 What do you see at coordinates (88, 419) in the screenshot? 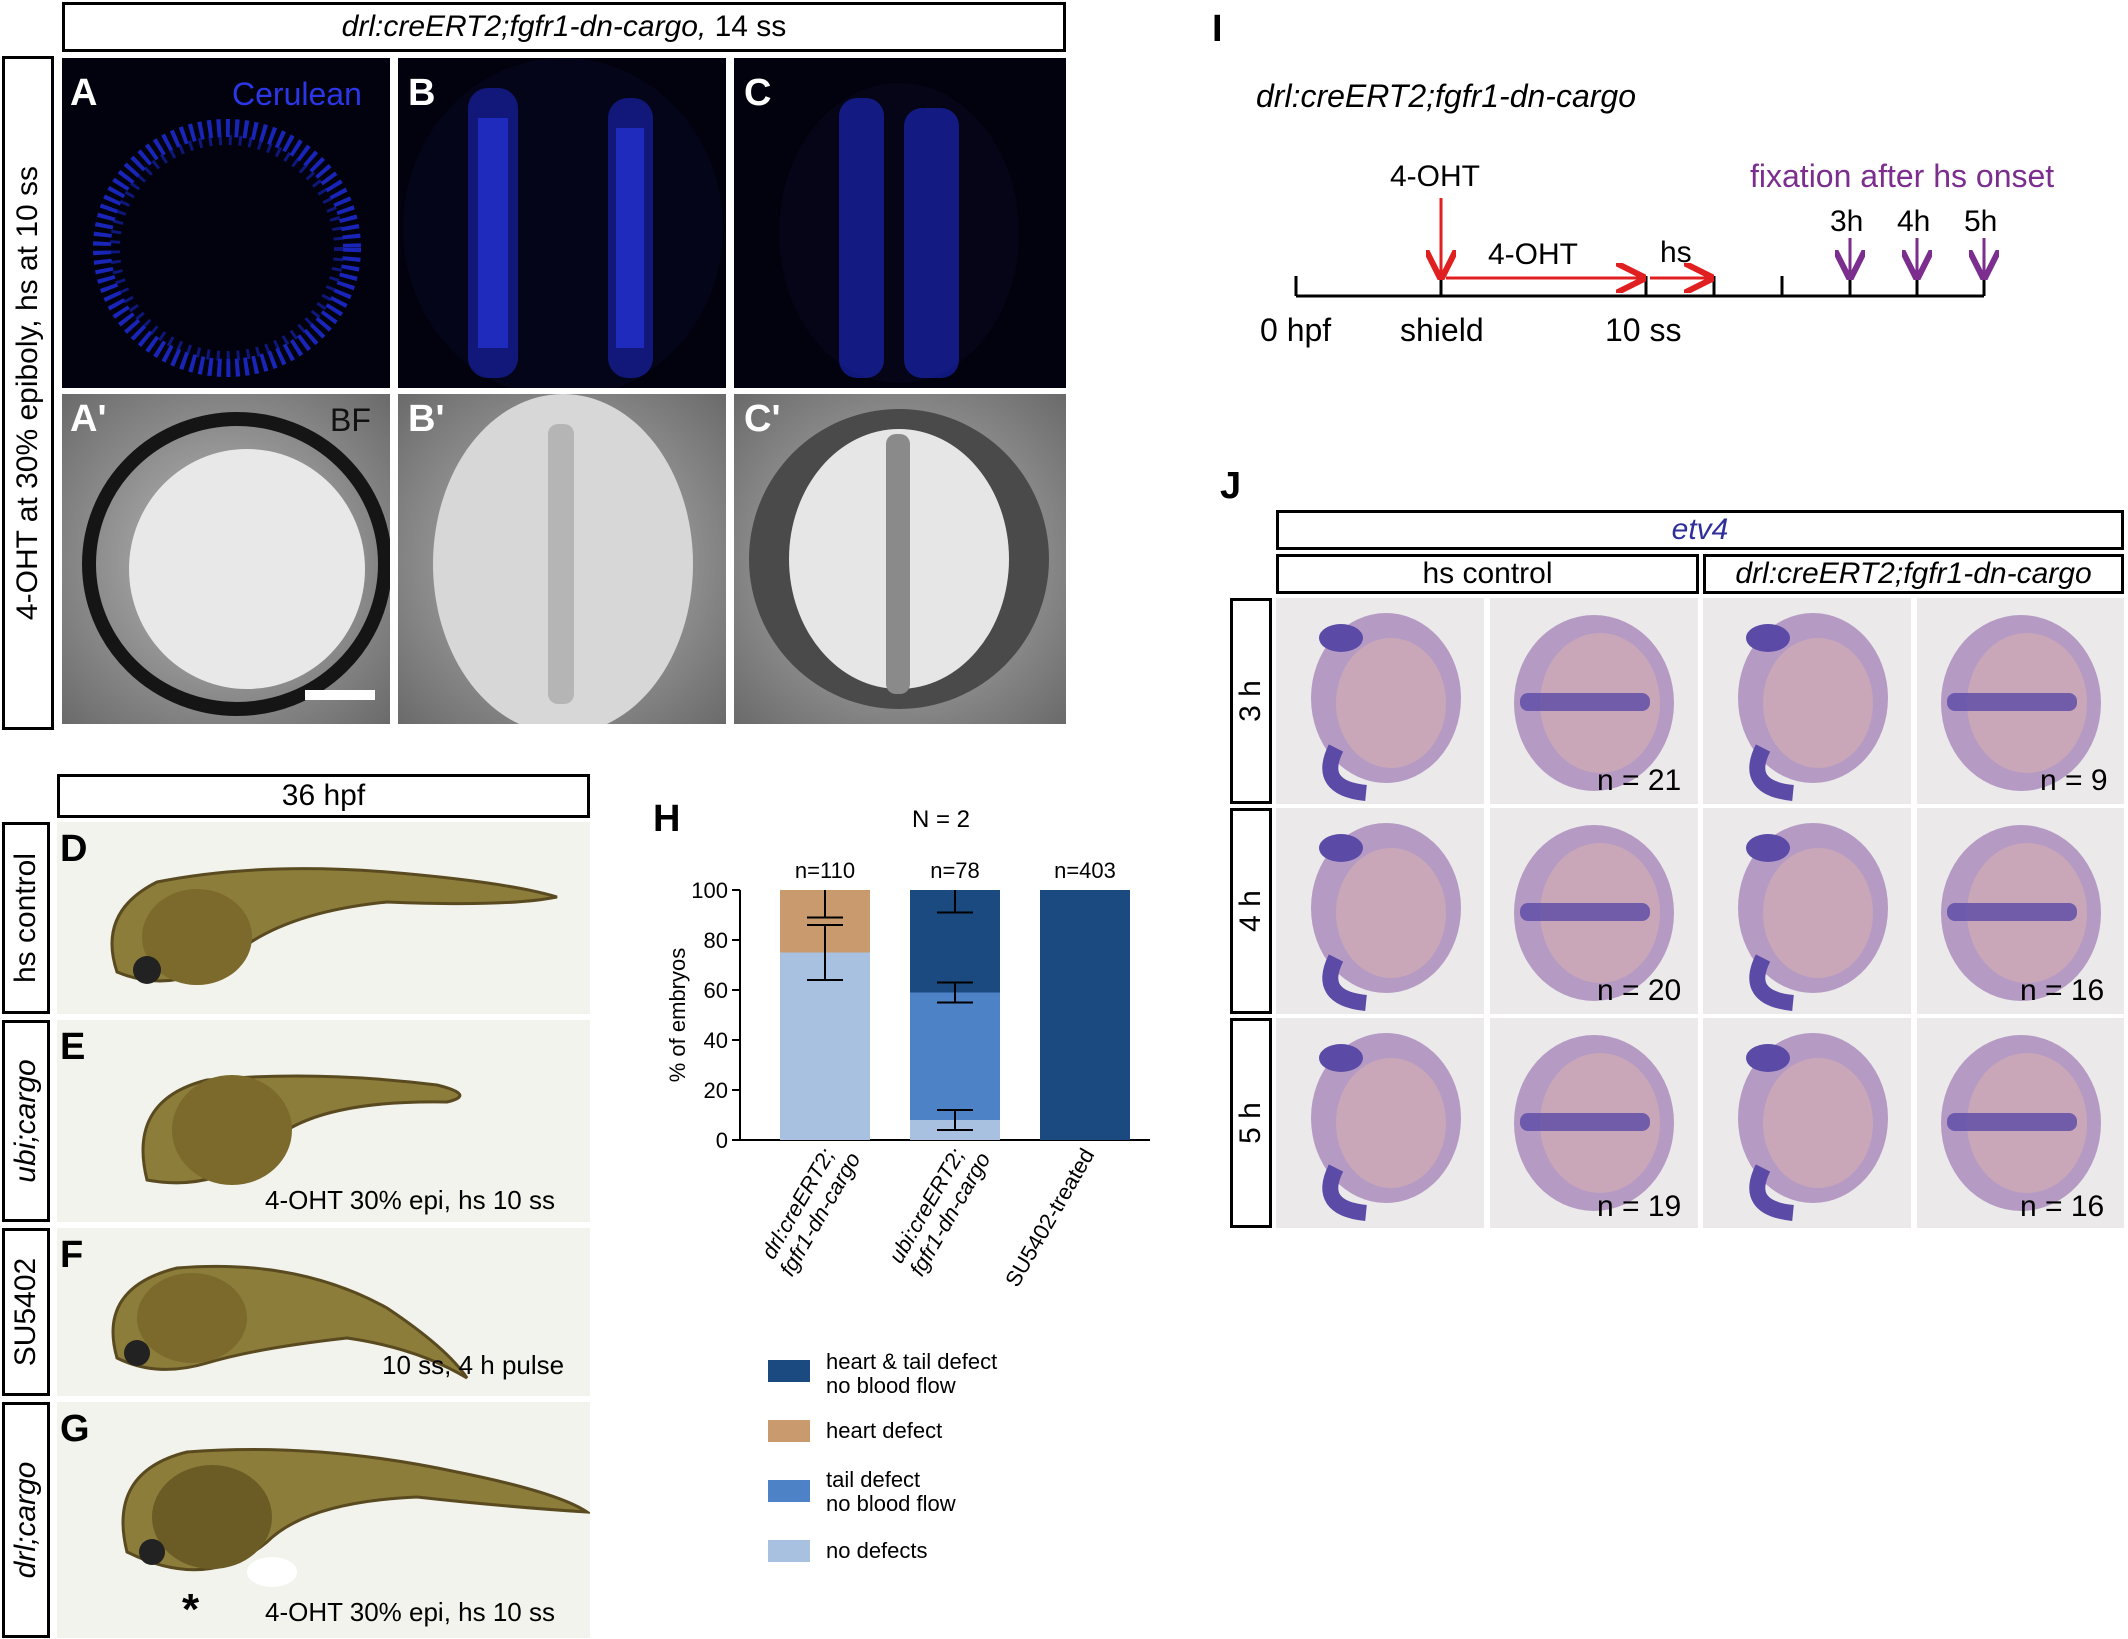
I see `label-a-prime: A'` at bounding box center [88, 419].